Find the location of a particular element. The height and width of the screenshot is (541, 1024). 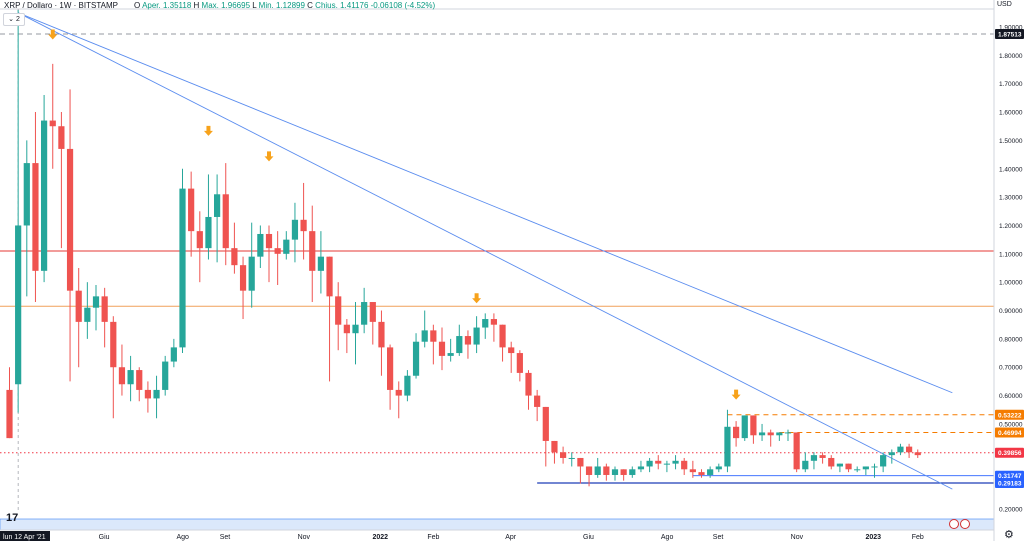

gear-icon: ⚙ is located at coordinates (1009, 535).